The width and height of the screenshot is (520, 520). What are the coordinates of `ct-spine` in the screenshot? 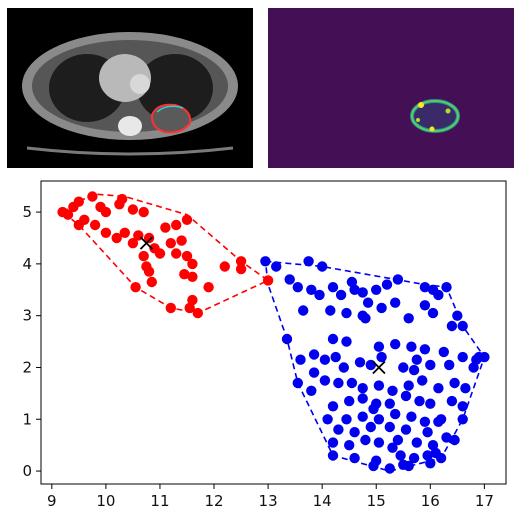 It's located at (130, 126).